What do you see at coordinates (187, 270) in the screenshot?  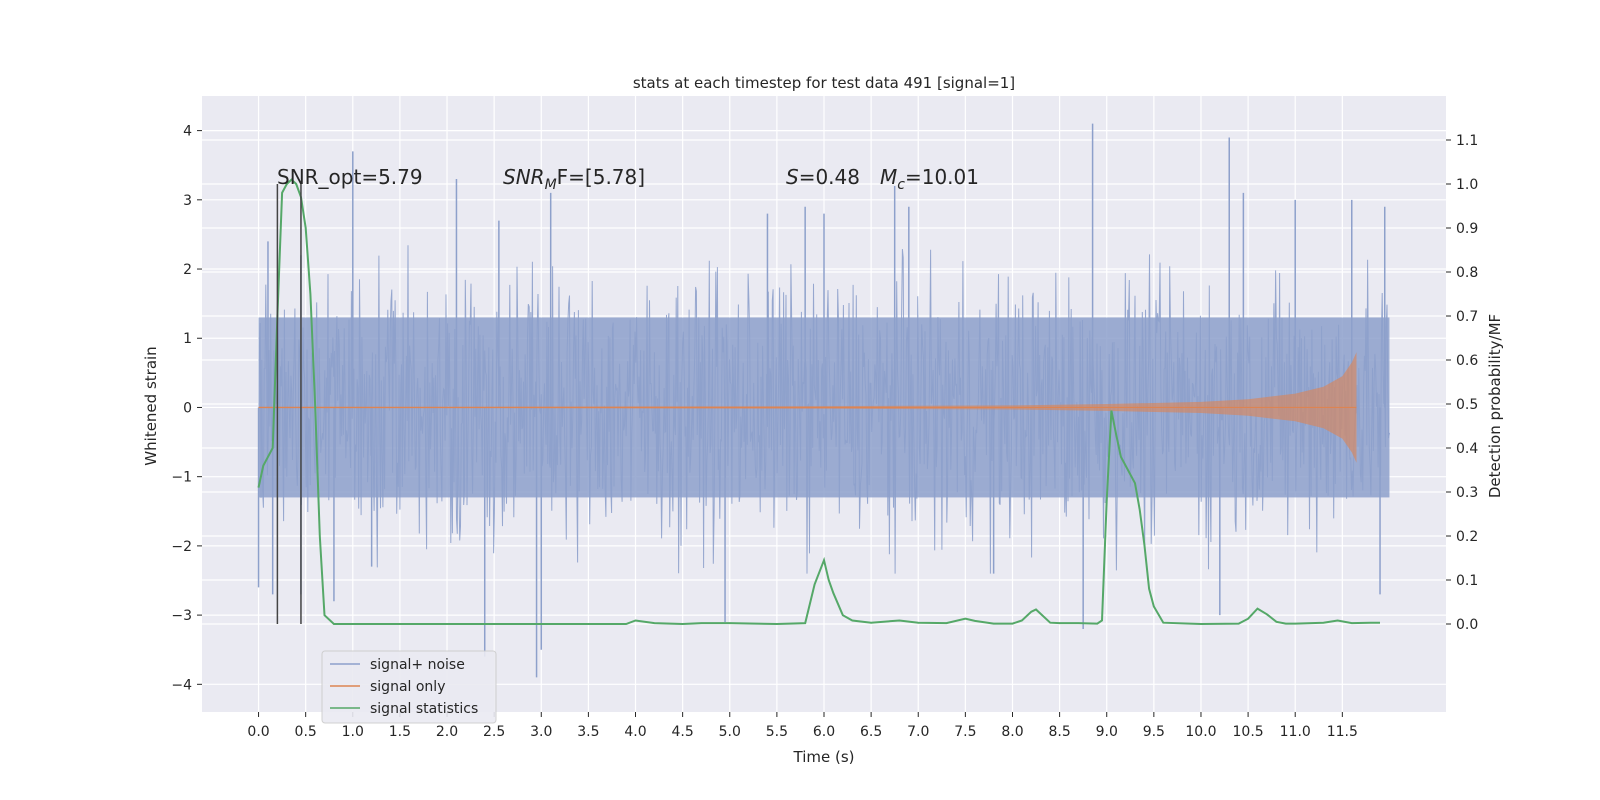 I see `y-tick-label: 2` at bounding box center [187, 270].